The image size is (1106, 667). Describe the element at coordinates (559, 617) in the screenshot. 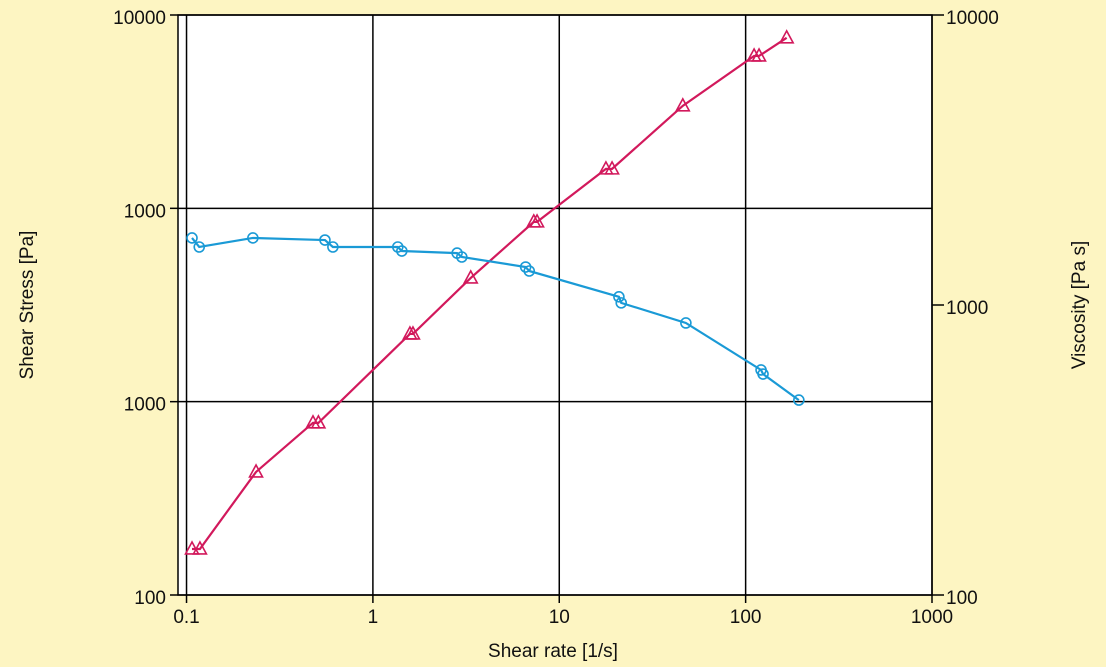

I see `x-tick-label: 10` at that location.